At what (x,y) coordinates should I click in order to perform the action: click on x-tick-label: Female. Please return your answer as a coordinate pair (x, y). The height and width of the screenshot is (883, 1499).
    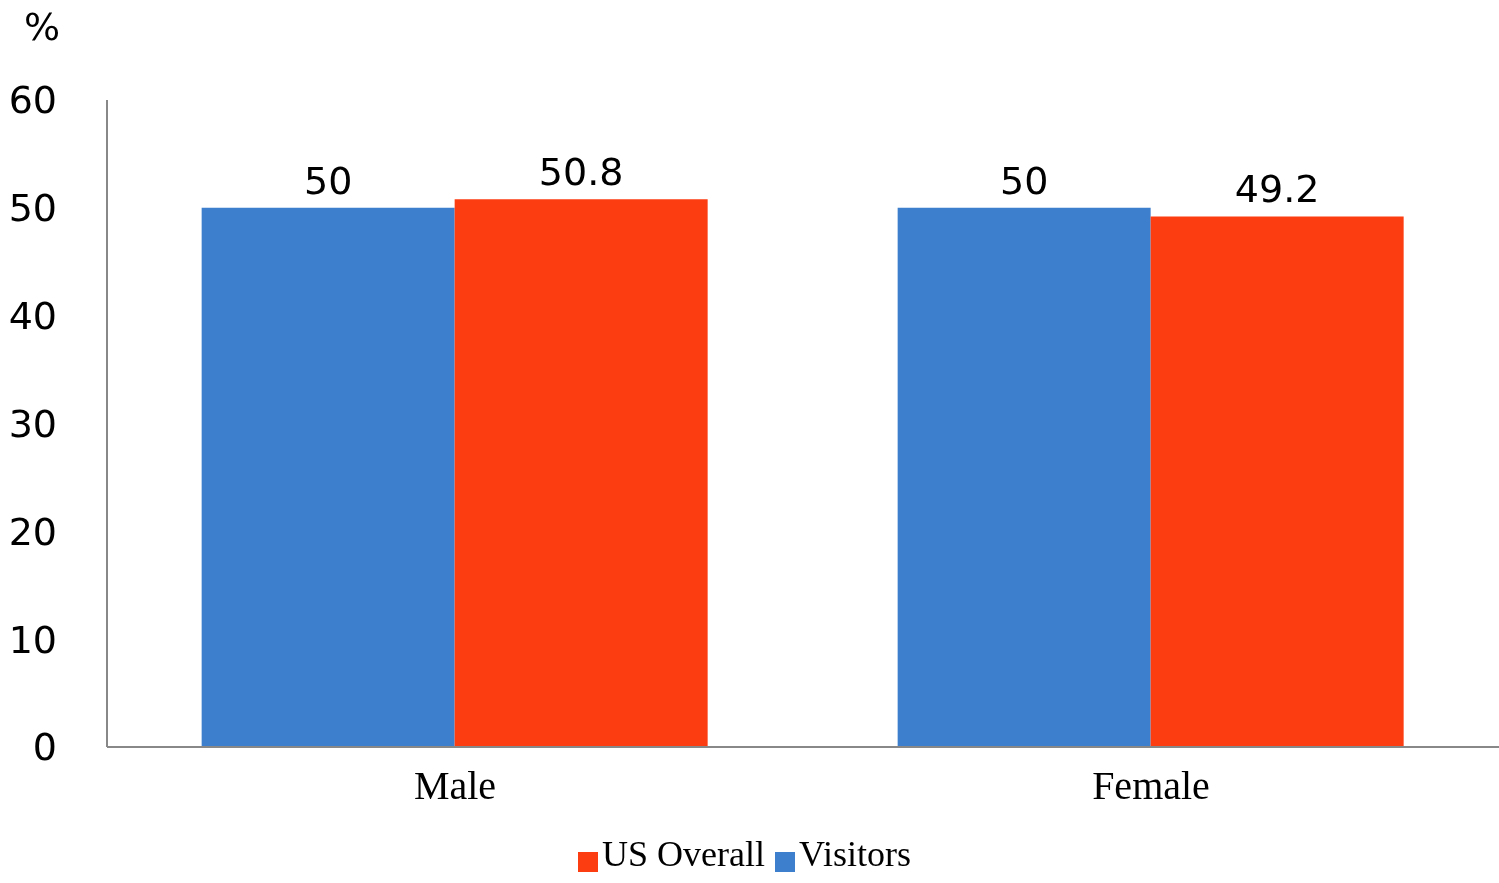
    Looking at the image, I should click on (1151, 786).